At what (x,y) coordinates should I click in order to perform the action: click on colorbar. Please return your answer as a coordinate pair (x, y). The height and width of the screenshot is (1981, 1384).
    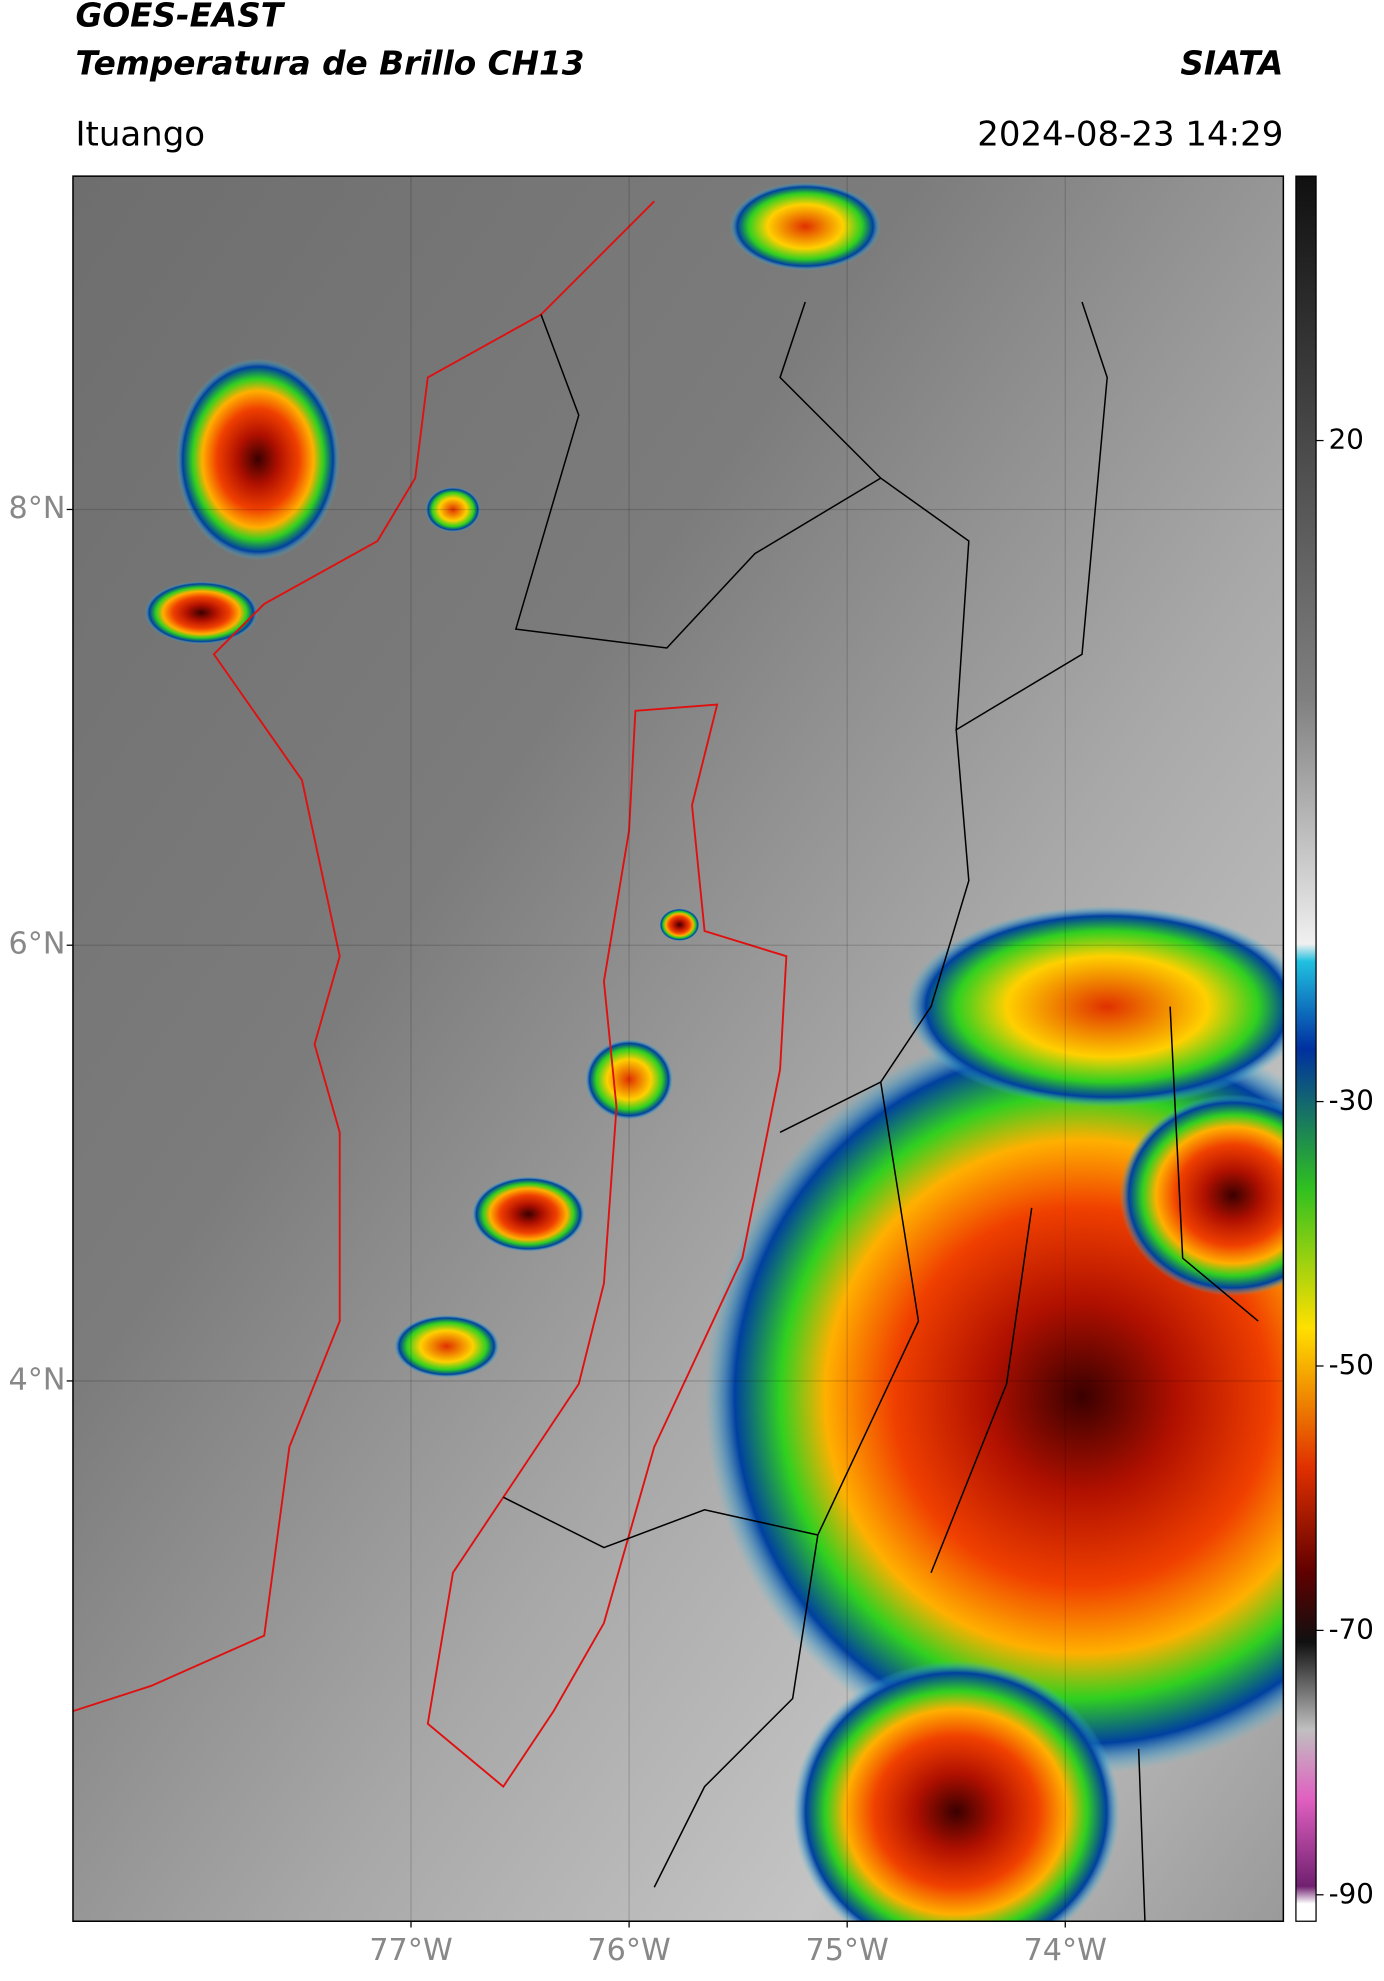
    Looking at the image, I should click on (1306, 1048).